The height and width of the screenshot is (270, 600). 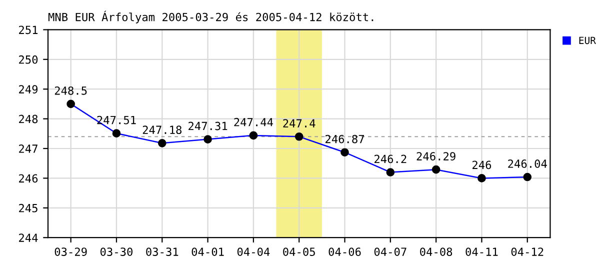 What do you see at coordinates (390, 159) in the screenshot?
I see `data-label: 246.2` at bounding box center [390, 159].